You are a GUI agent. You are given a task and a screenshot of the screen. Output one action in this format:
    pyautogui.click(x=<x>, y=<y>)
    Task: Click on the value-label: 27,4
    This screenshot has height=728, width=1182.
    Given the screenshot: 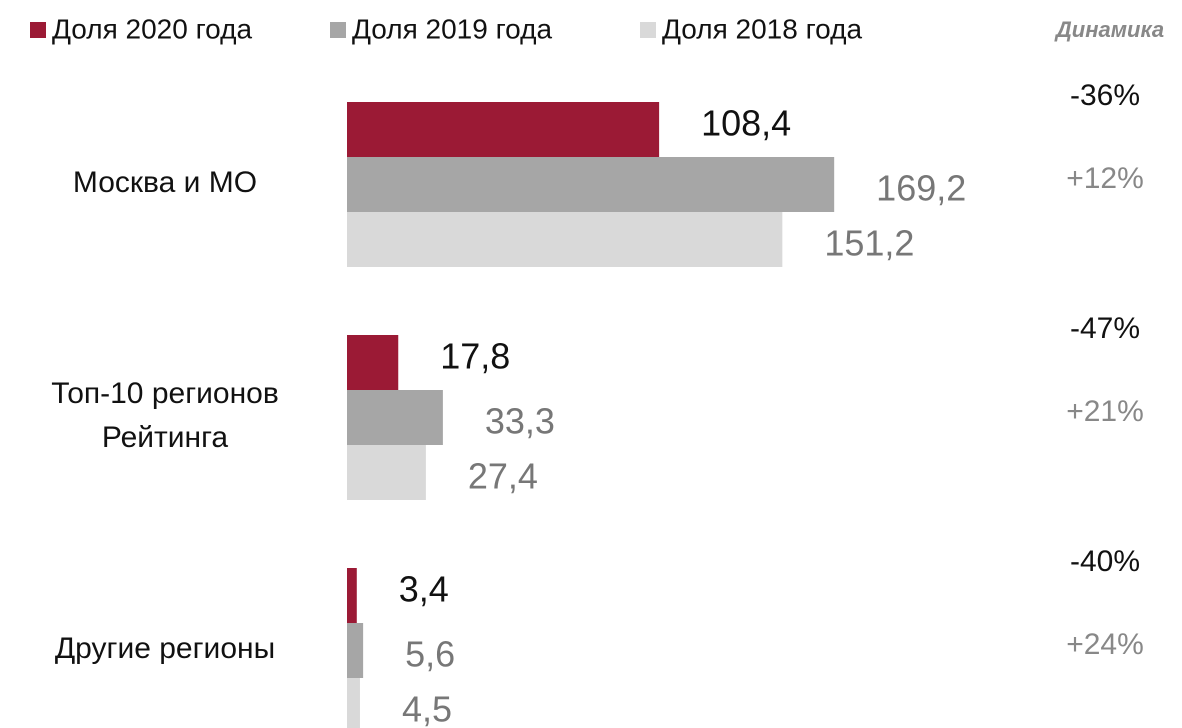 What is the action you would take?
    pyautogui.click(x=503, y=476)
    